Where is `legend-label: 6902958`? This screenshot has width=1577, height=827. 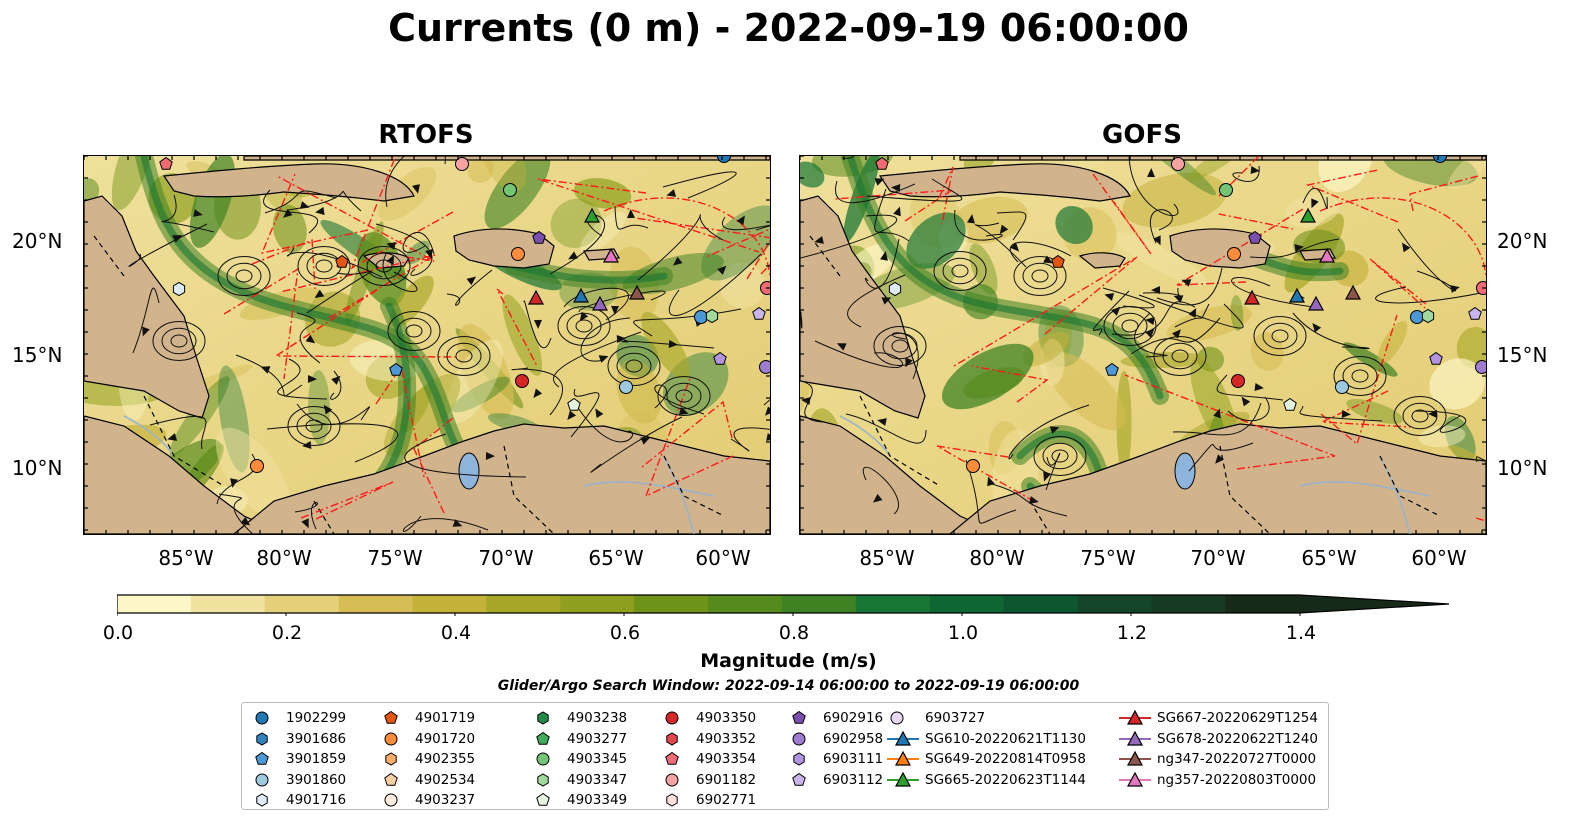 legend-label: 6902958 is located at coordinates (853, 738).